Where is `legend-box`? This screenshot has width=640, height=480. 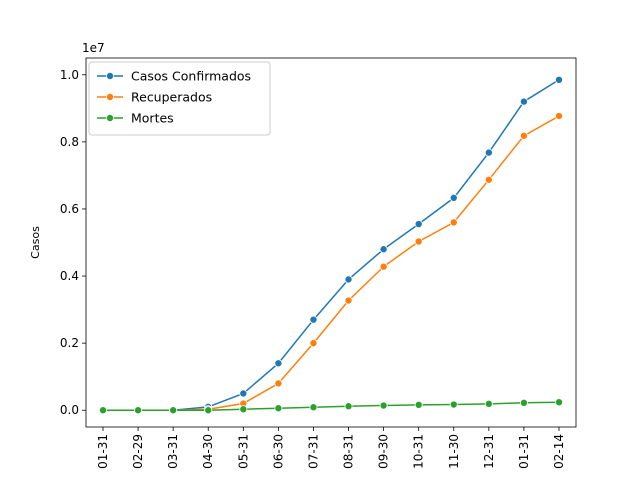 legend-box is located at coordinates (179, 98).